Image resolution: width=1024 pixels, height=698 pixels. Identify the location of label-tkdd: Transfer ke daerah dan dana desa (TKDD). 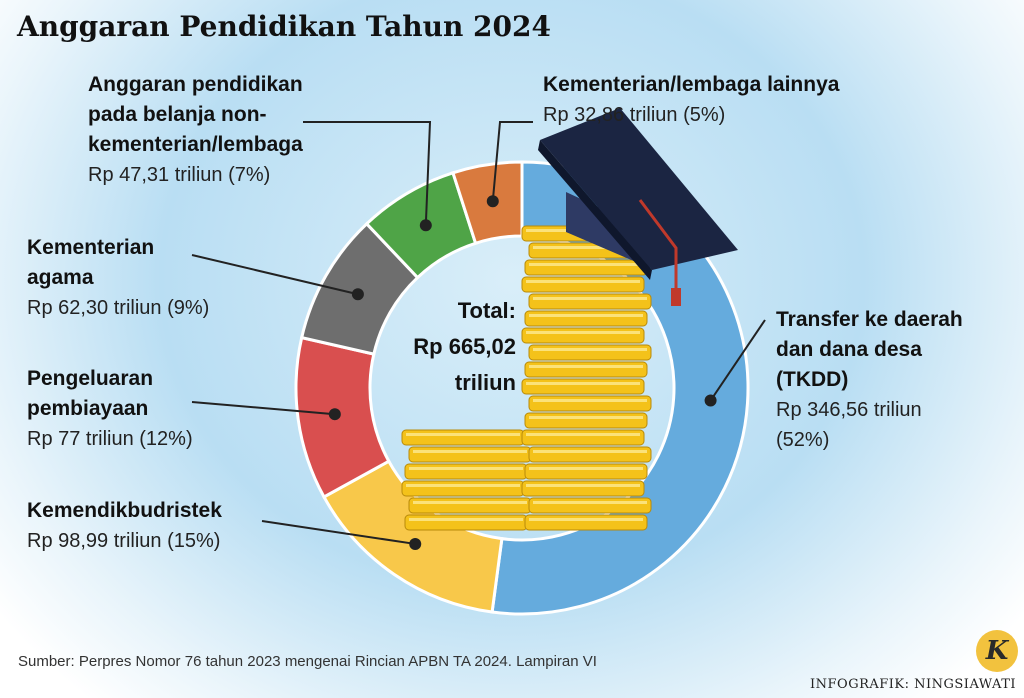
(869, 350).